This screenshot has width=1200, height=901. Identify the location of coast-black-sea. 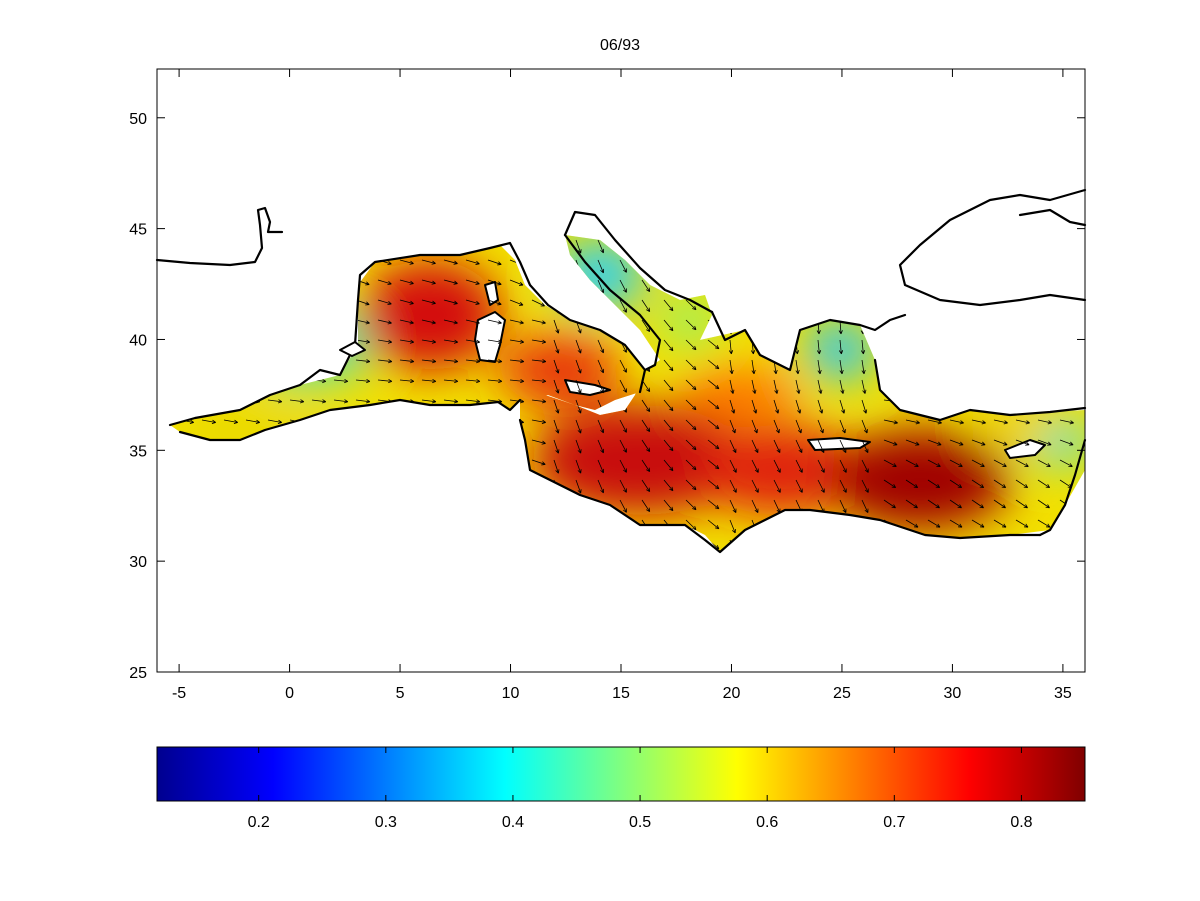
(992, 247).